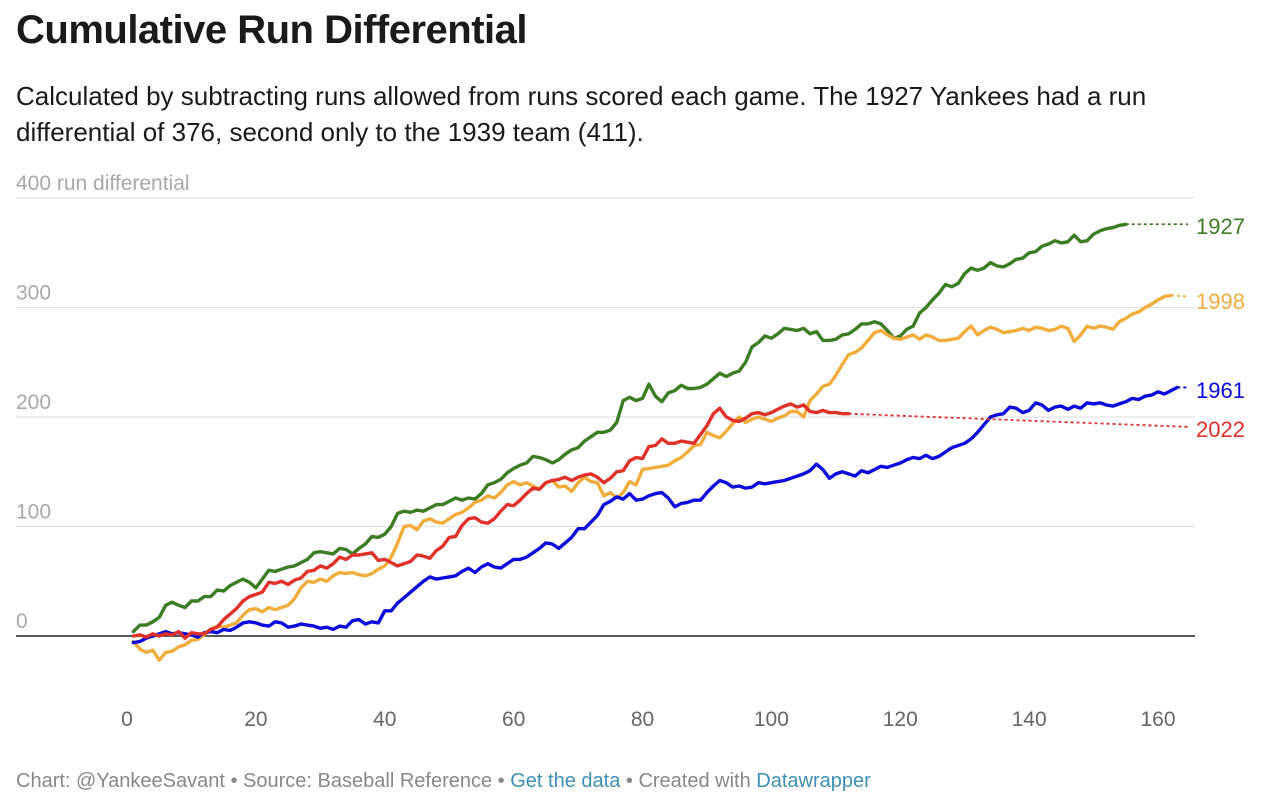 Image resolution: width=1276 pixels, height=804 pixels. I want to click on x-tick-label-40: 40, so click(384, 719).